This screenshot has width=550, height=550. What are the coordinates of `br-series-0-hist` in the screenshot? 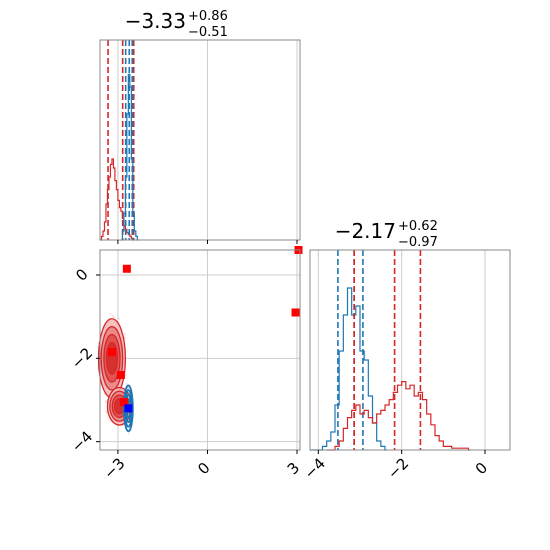 It's located at (349, 369).